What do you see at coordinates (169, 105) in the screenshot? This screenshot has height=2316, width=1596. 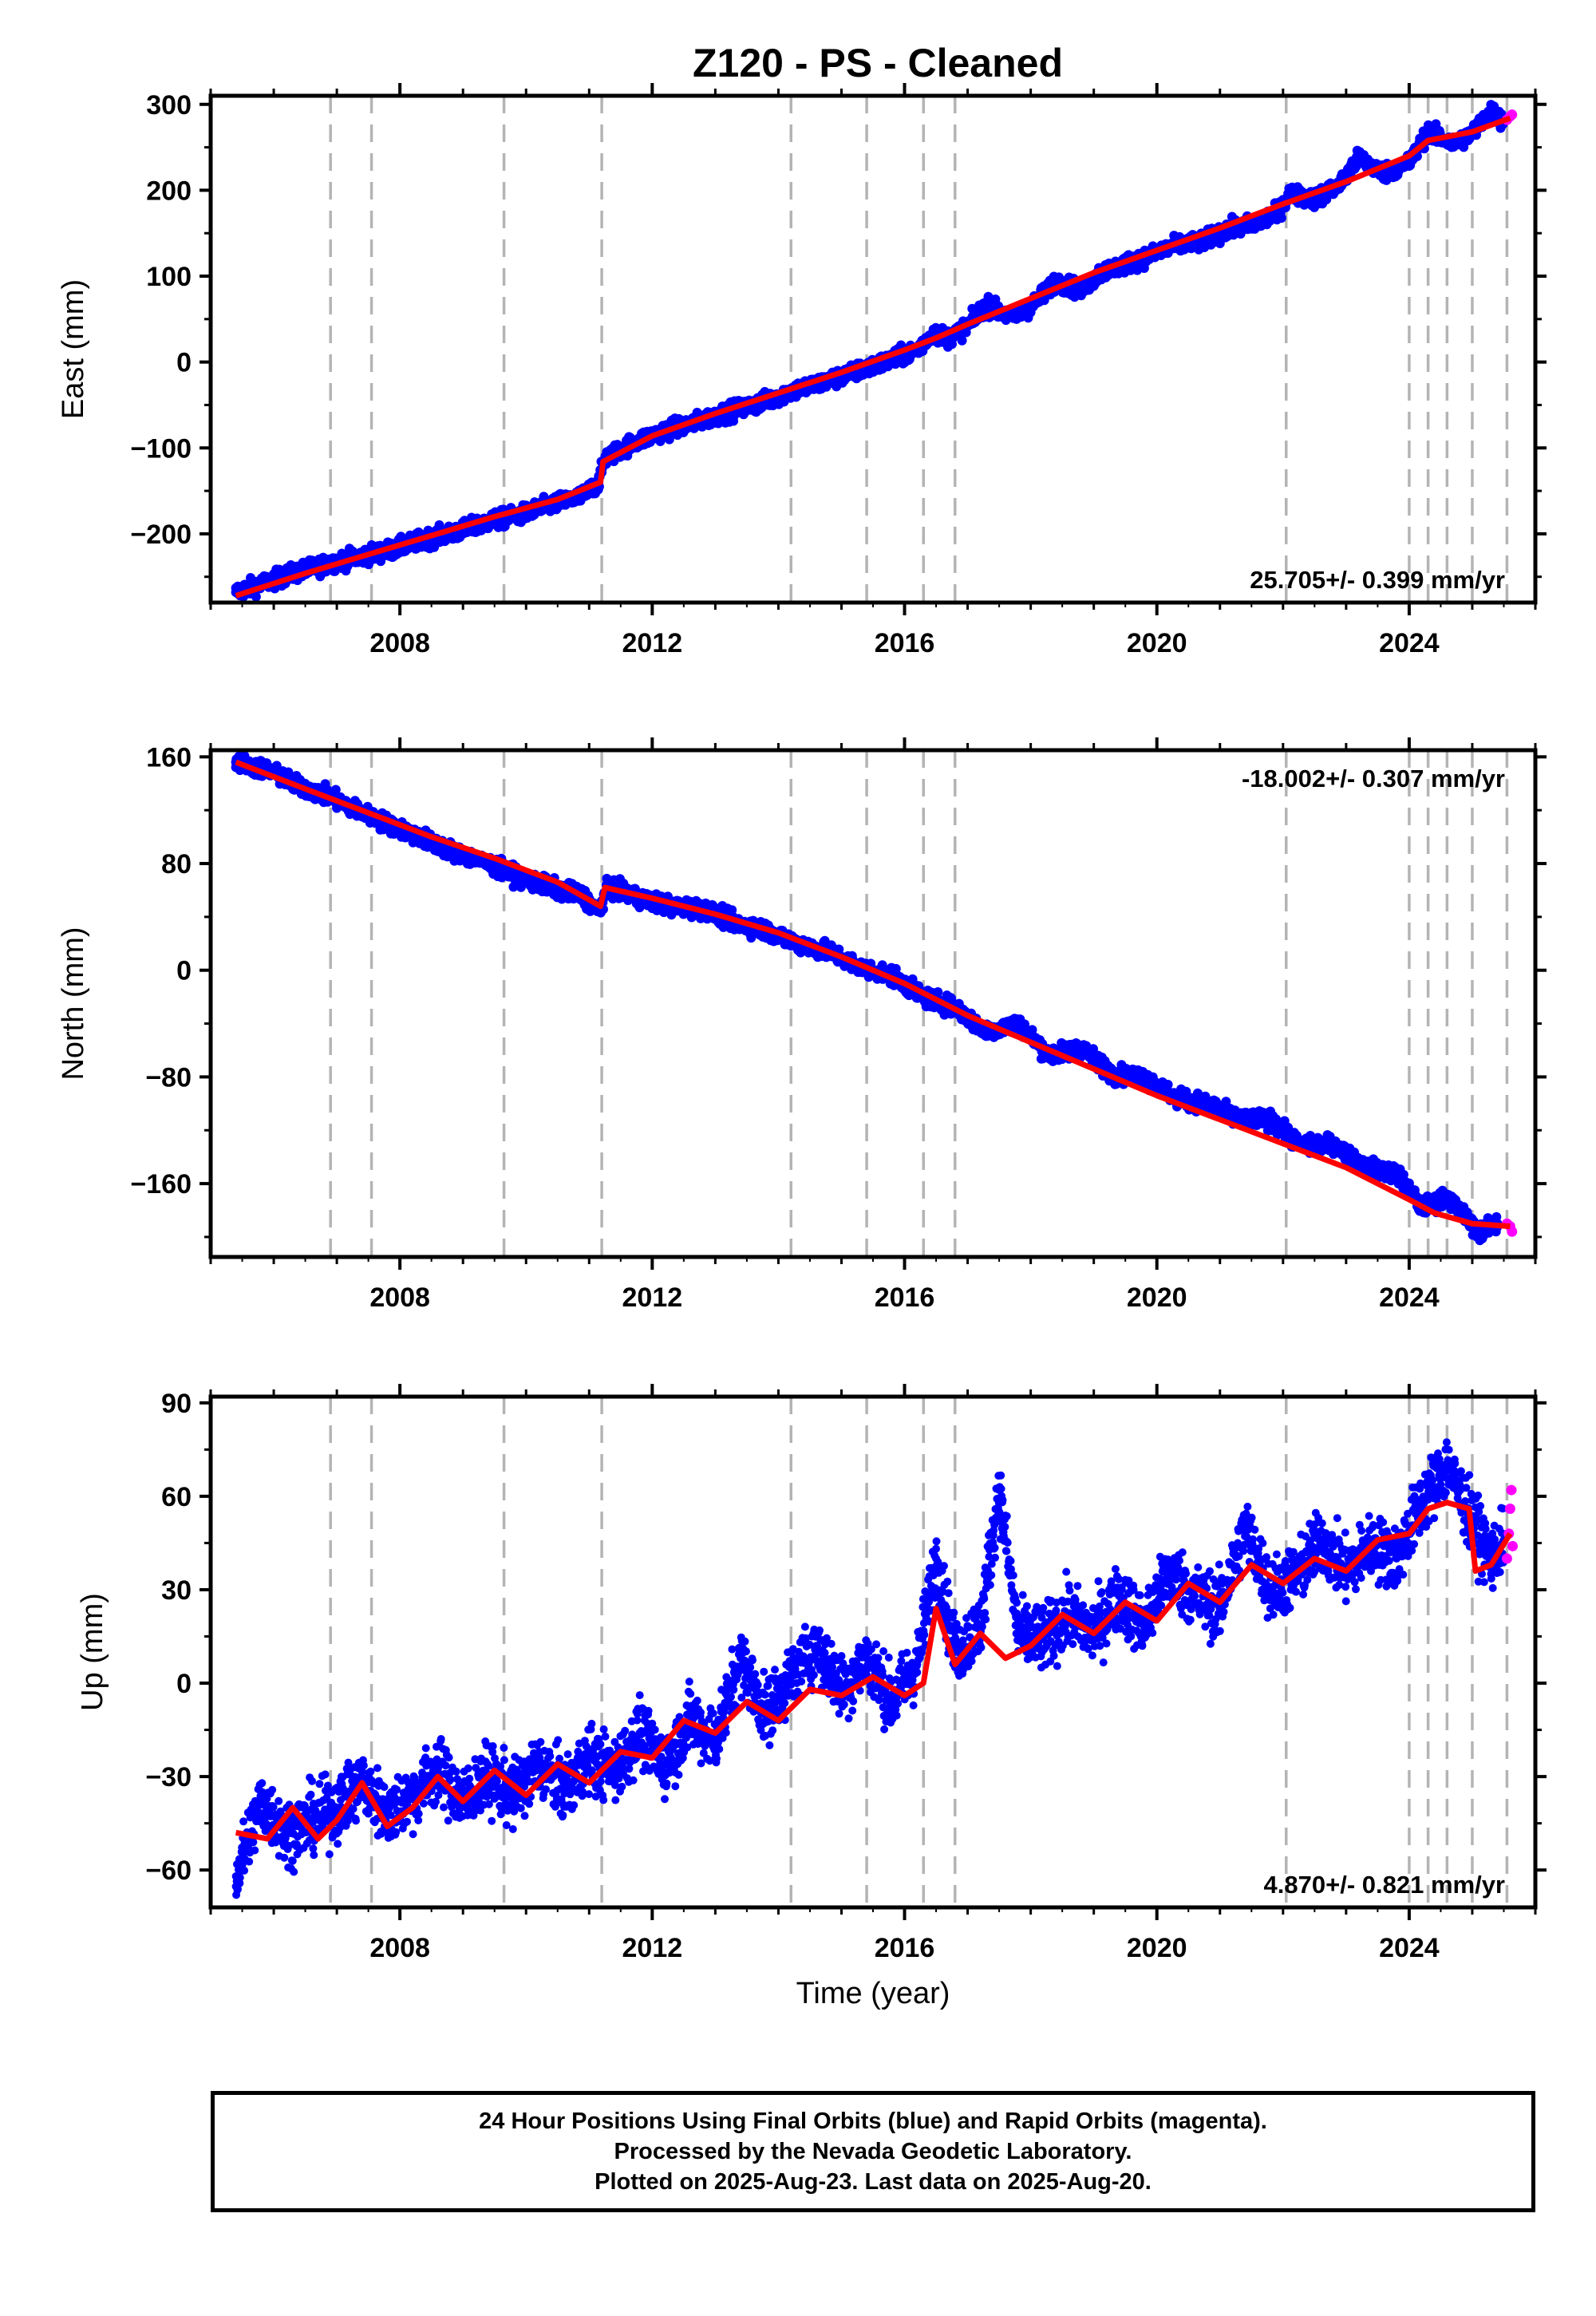 I see `y-tick-label: 300` at bounding box center [169, 105].